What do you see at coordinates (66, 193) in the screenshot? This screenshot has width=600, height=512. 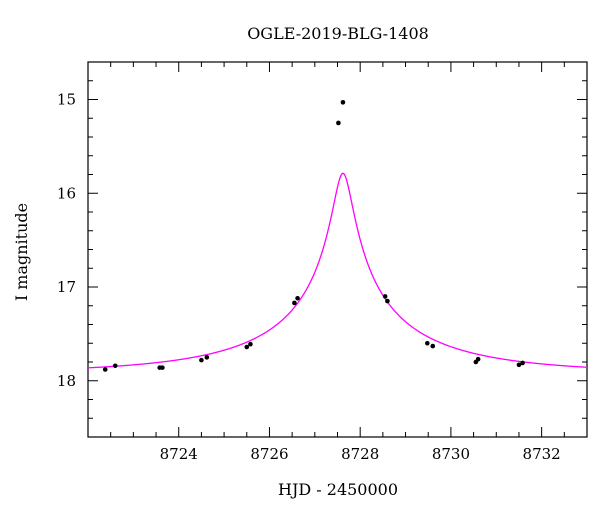 I see `y-tick-label: 16` at bounding box center [66, 193].